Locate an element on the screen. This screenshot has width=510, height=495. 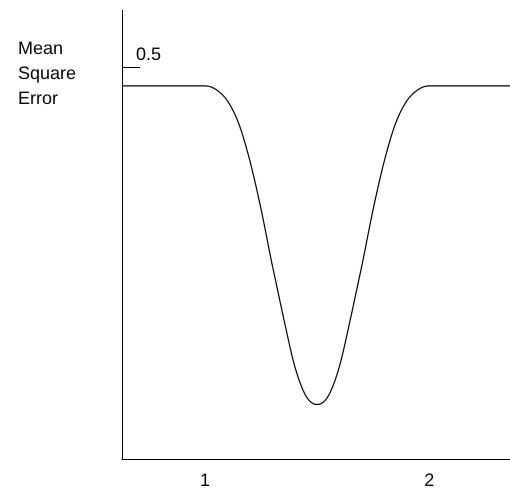
y-axis-title: Mean Square Error is located at coordinates (48, 73).